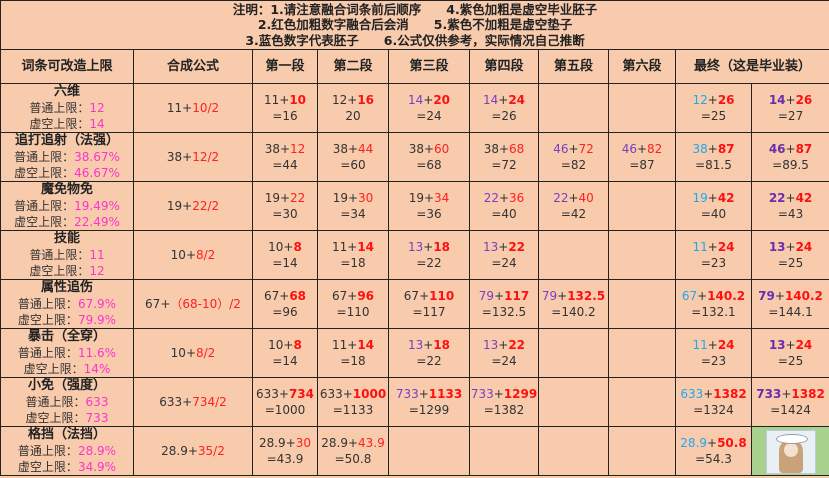 The width and height of the screenshot is (829, 478). I want to click on formula-added: 12/2, so click(206, 157).